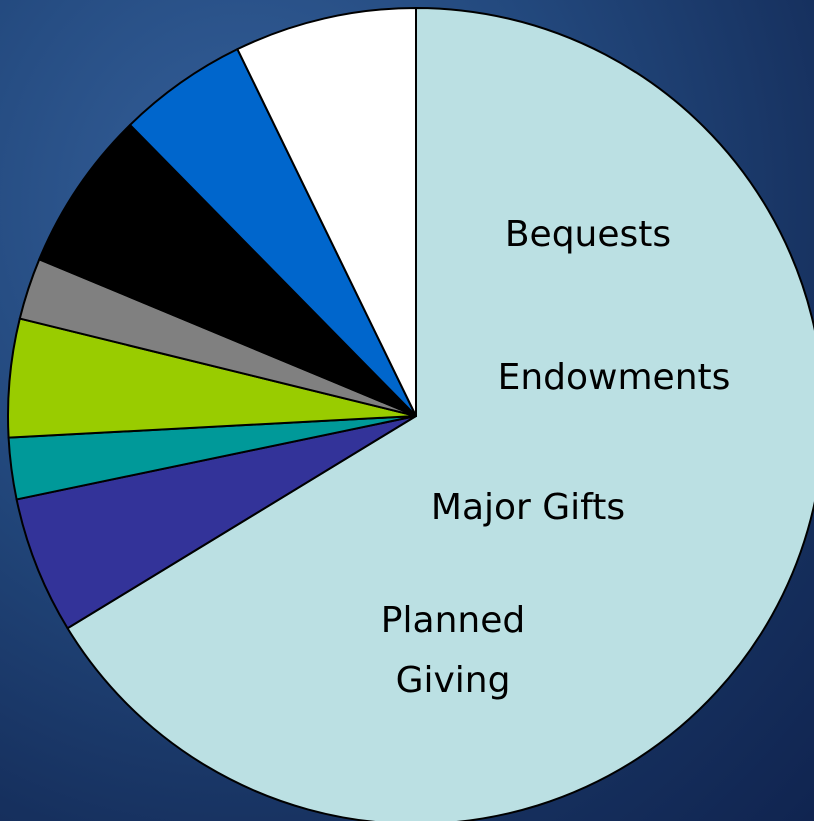 The height and width of the screenshot is (821, 814). What do you see at coordinates (453, 680) in the screenshot?
I see `label-planned-giving-line-2: Giving` at bounding box center [453, 680].